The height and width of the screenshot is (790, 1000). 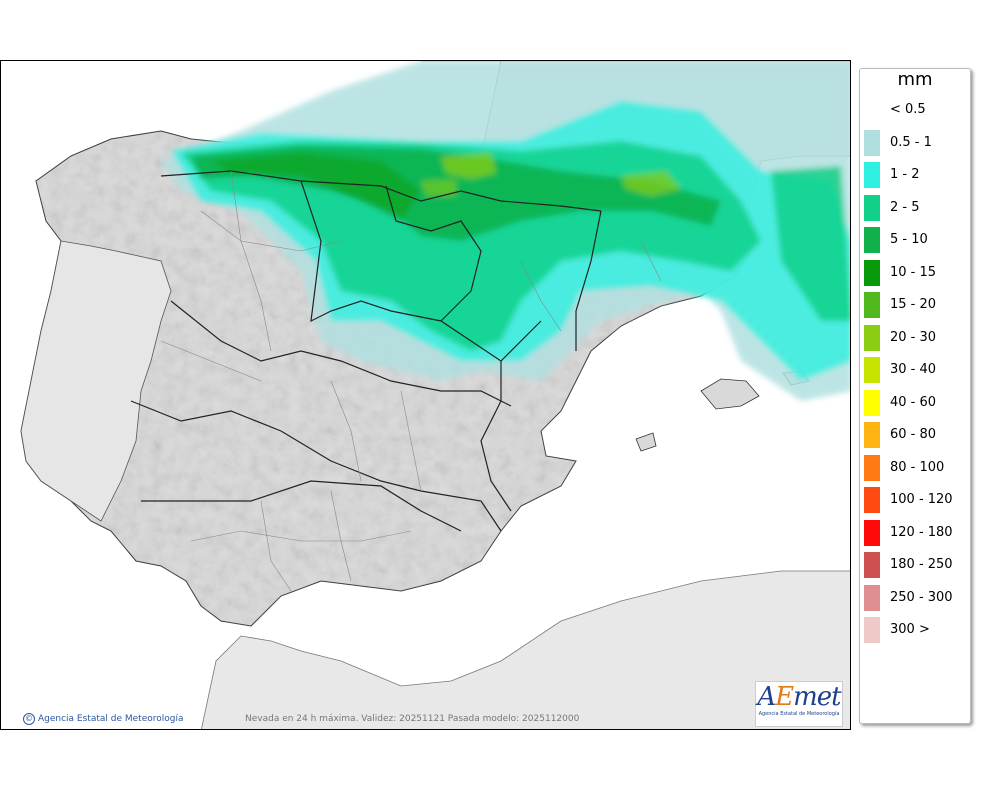 I want to click on aemet-credit: © Agencia Estatal de Meteorología, so click(x=103, y=719).